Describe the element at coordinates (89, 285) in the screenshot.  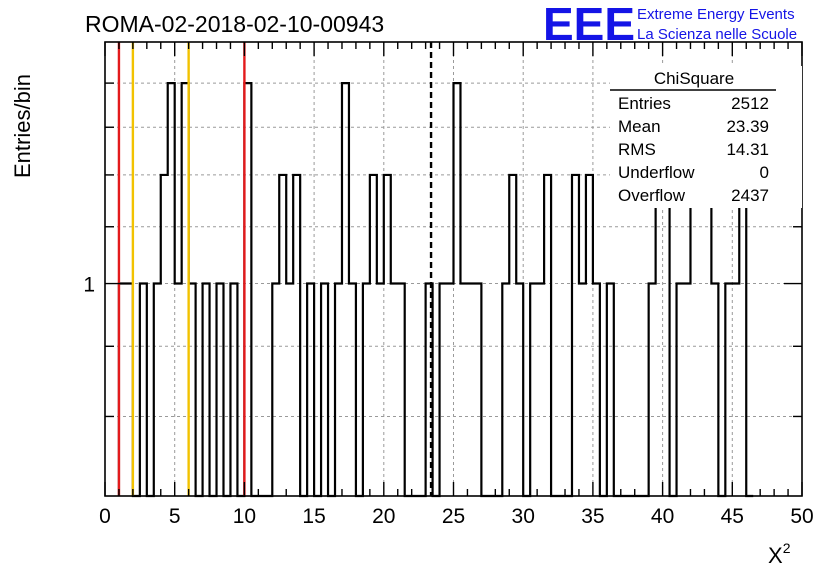
I see `y-tick-label: 1` at that location.